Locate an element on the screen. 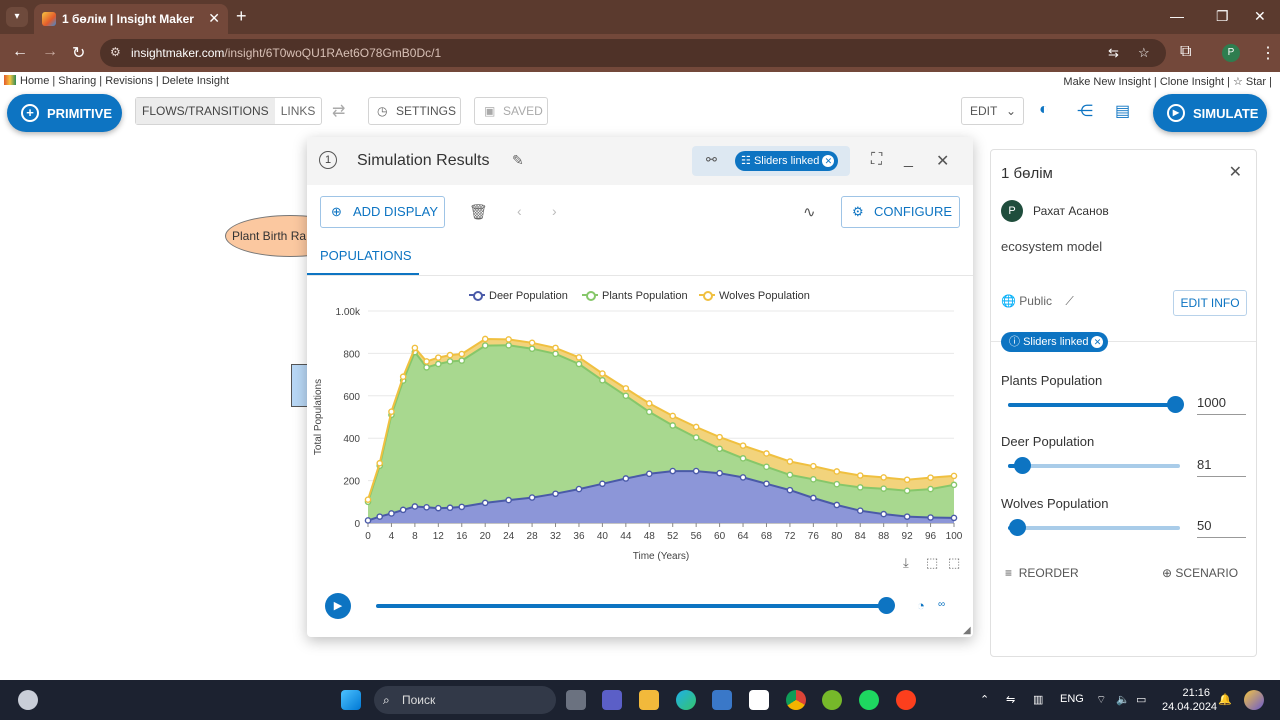 The width and height of the screenshot is (1280, 720). time-slider-track is located at coordinates (631, 606).